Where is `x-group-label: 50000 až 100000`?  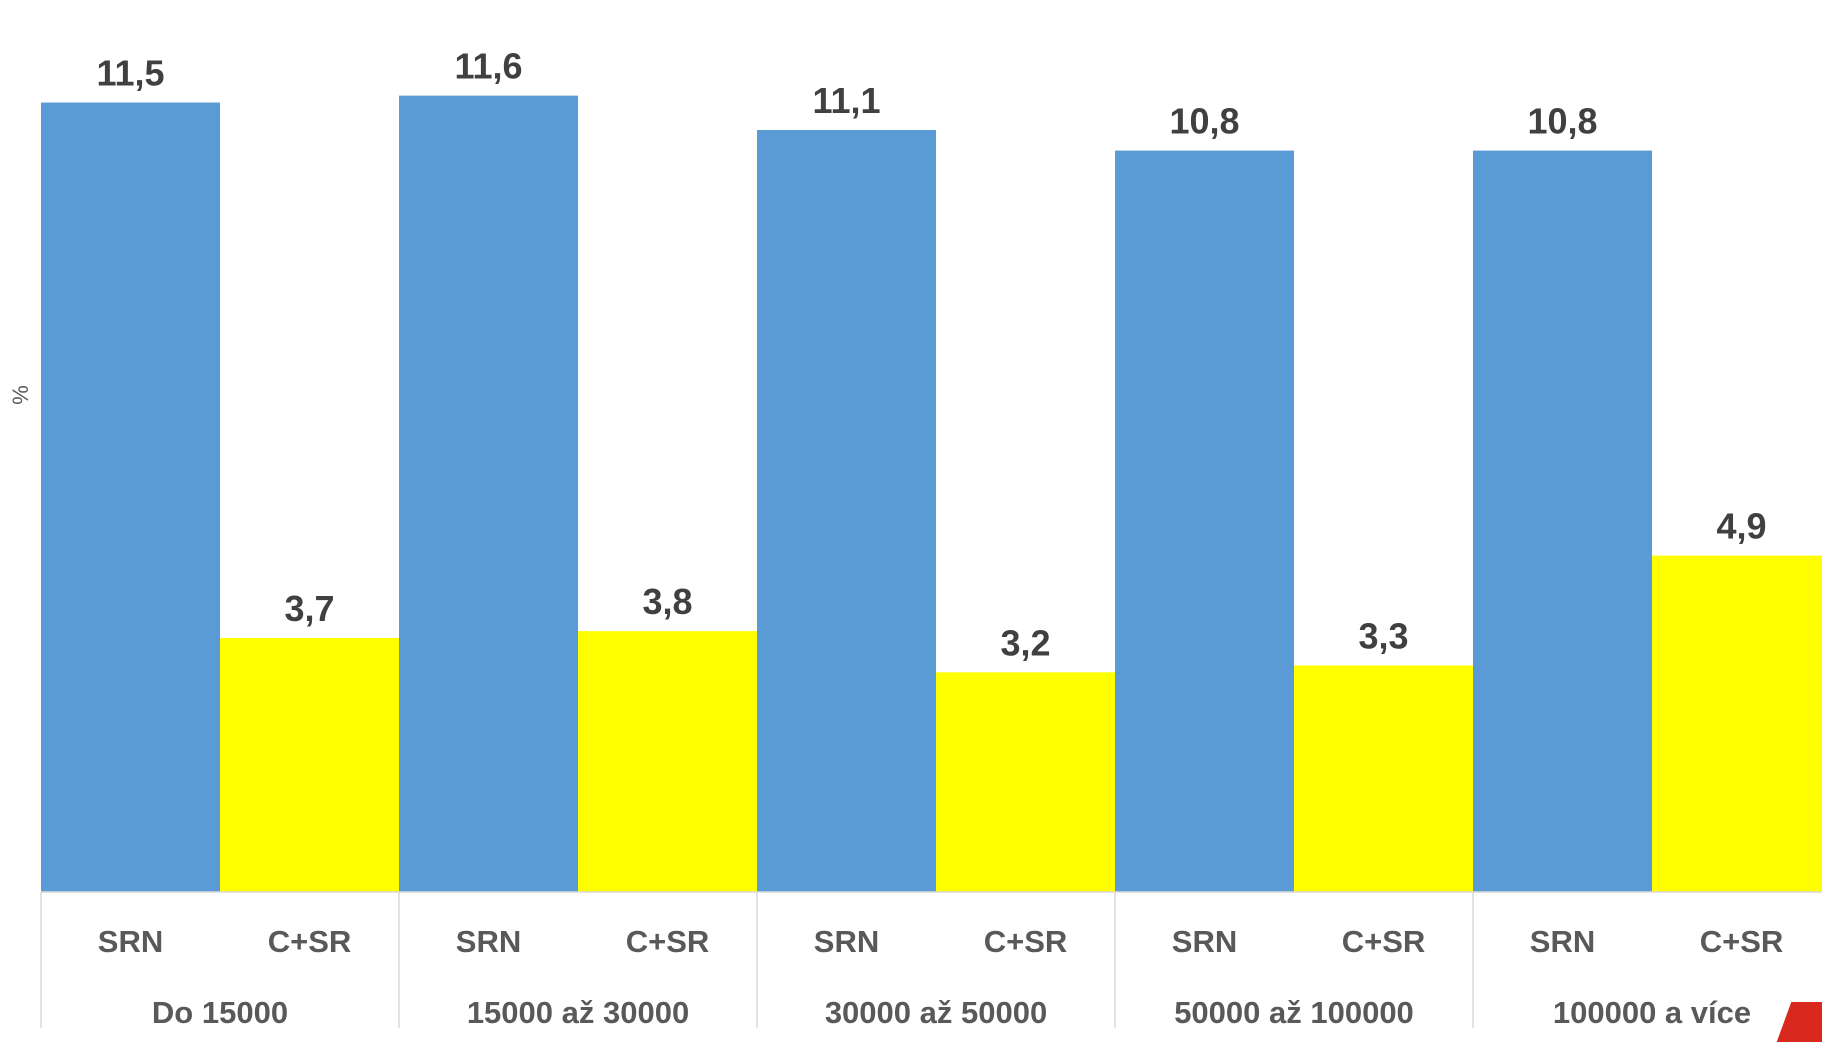 x-group-label: 50000 až 100000 is located at coordinates (1294, 1011).